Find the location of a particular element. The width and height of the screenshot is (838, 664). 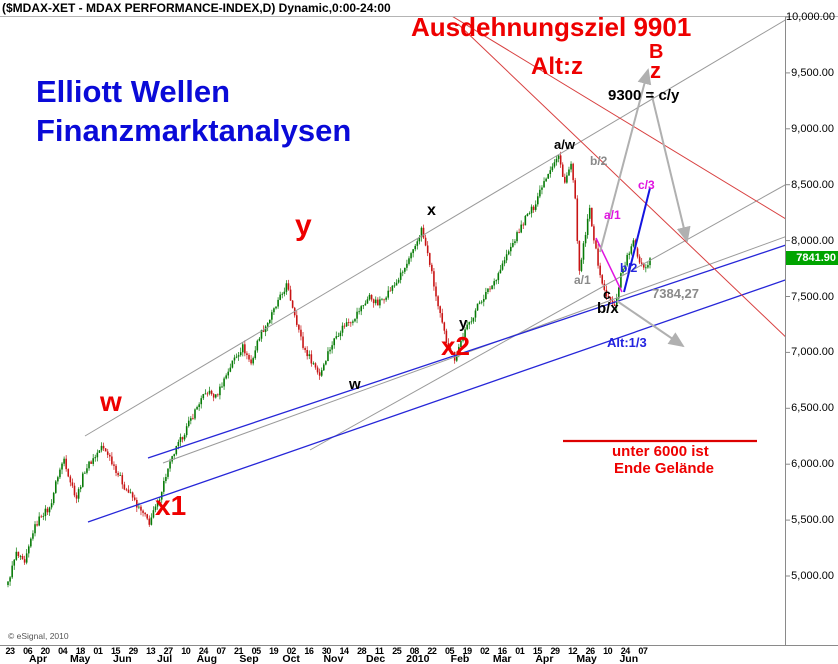

branding-line1: Elliott Wellen is located at coordinates (133, 91).